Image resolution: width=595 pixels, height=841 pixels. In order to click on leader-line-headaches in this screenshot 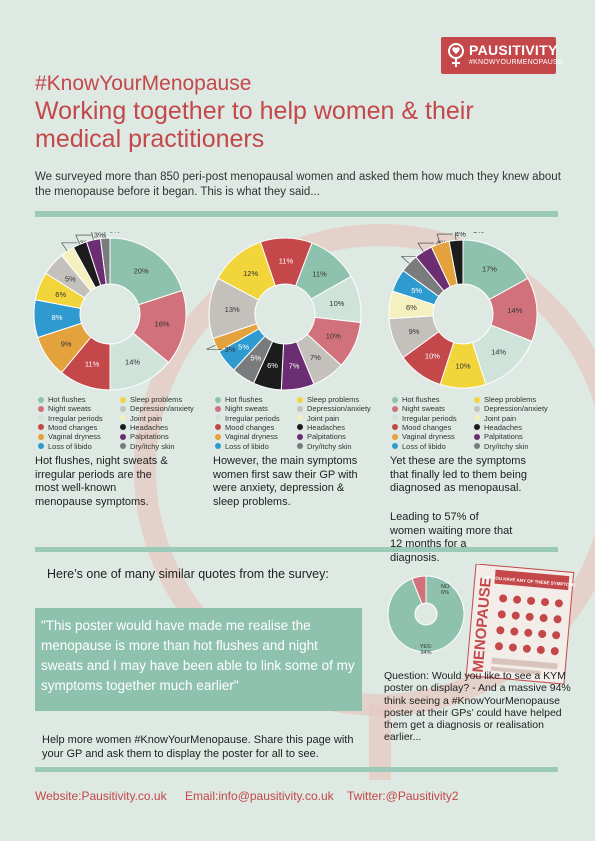, I will do `click(455, 236)`.